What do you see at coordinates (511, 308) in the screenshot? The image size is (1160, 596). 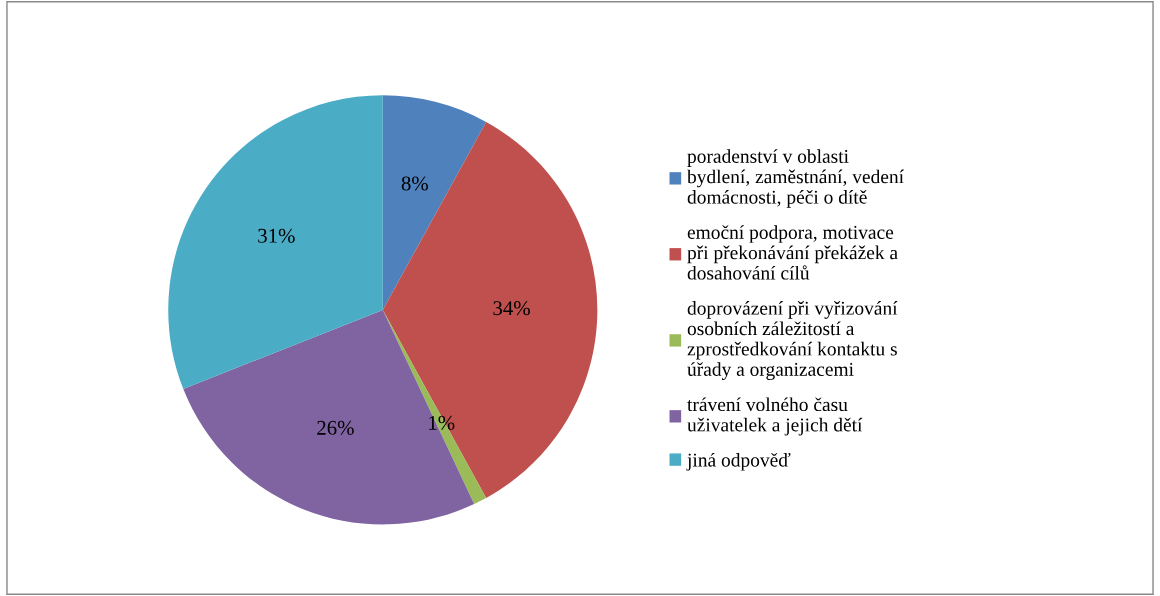 I see `data-label: 34%` at bounding box center [511, 308].